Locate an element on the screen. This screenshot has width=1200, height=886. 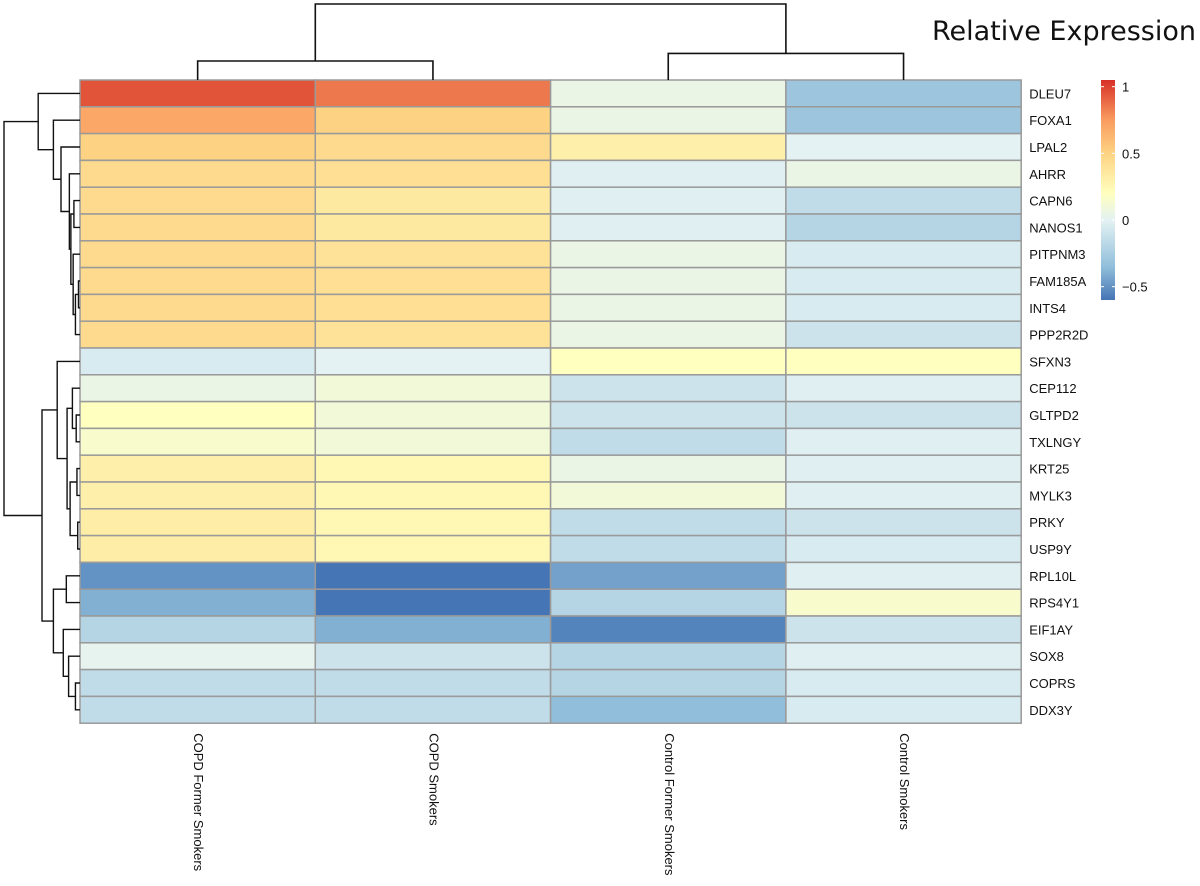
row-label: PPP2R2D is located at coordinates (1058, 335).